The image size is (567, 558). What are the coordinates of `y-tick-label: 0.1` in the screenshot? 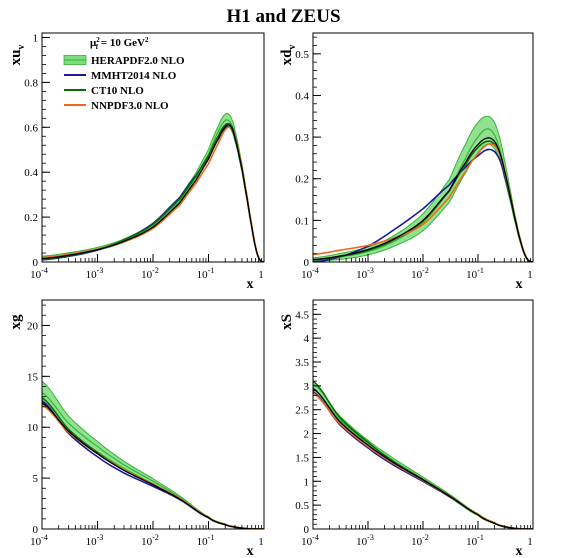 It's located at (302, 221).